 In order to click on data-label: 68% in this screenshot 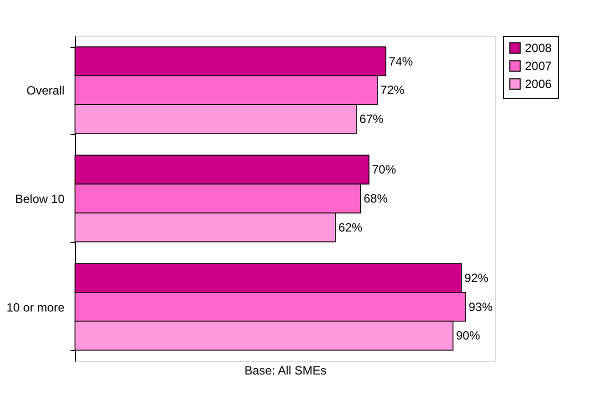, I will do `click(376, 199)`.